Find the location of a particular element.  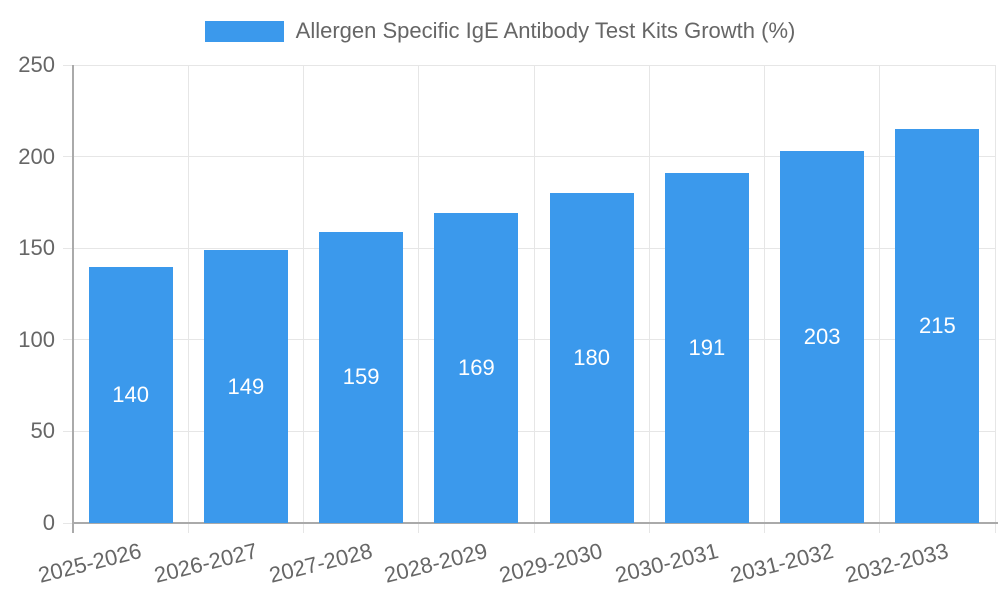

bar-value-label: 169 is located at coordinates (476, 368).